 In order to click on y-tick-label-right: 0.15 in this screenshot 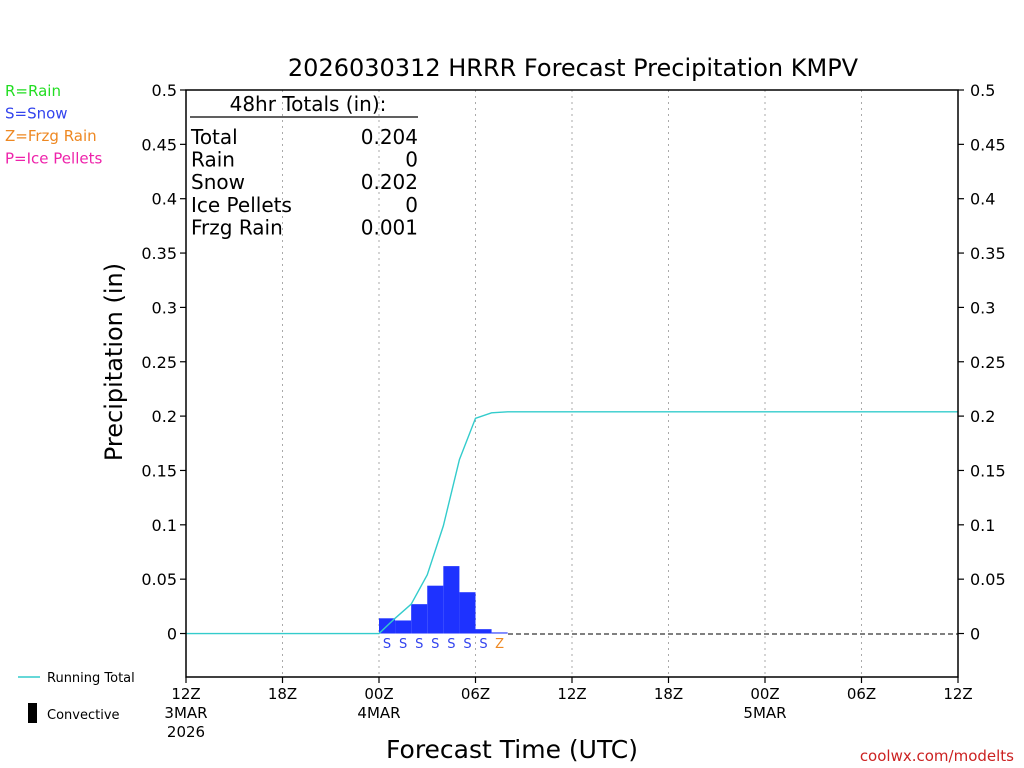, I will do `click(988, 470)`.